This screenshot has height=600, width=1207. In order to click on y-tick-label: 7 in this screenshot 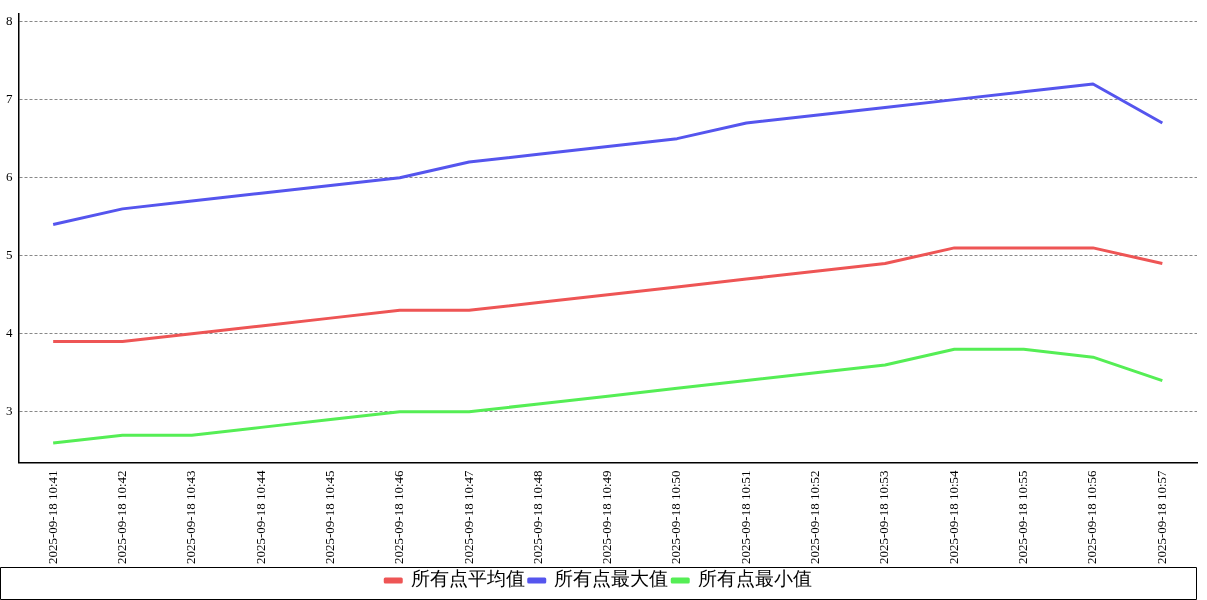, I will do `click(9, 99)`.